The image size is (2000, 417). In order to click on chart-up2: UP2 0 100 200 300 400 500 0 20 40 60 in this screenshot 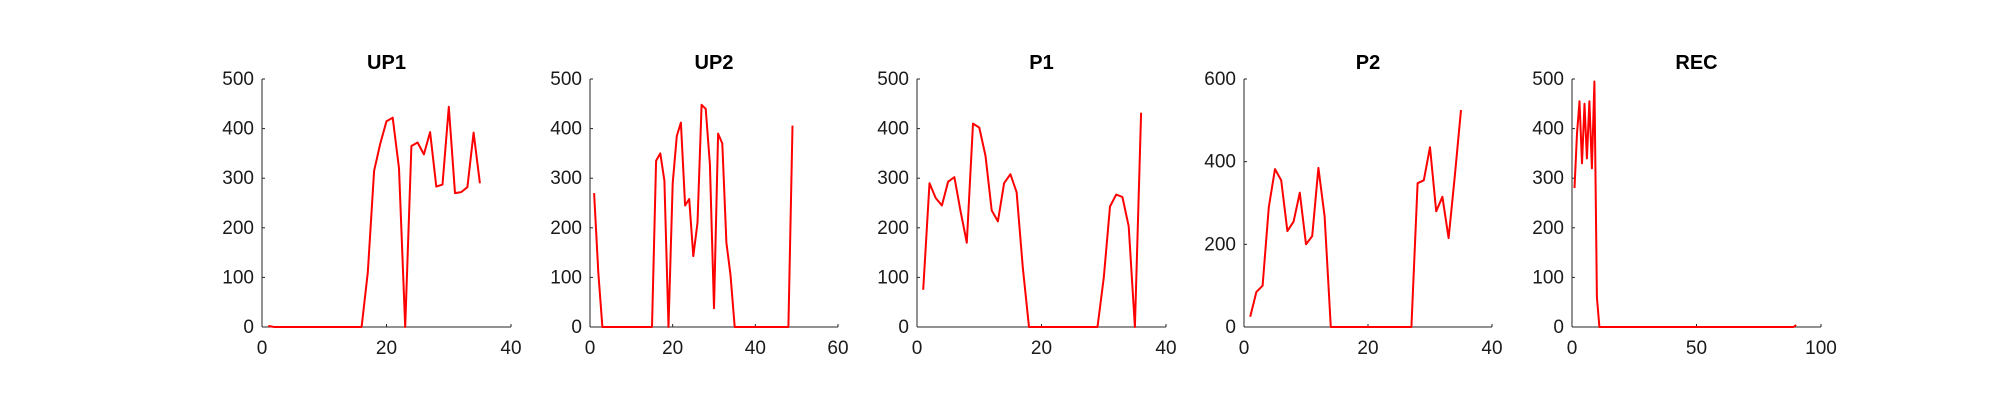, I will do `click(699, 205)`.